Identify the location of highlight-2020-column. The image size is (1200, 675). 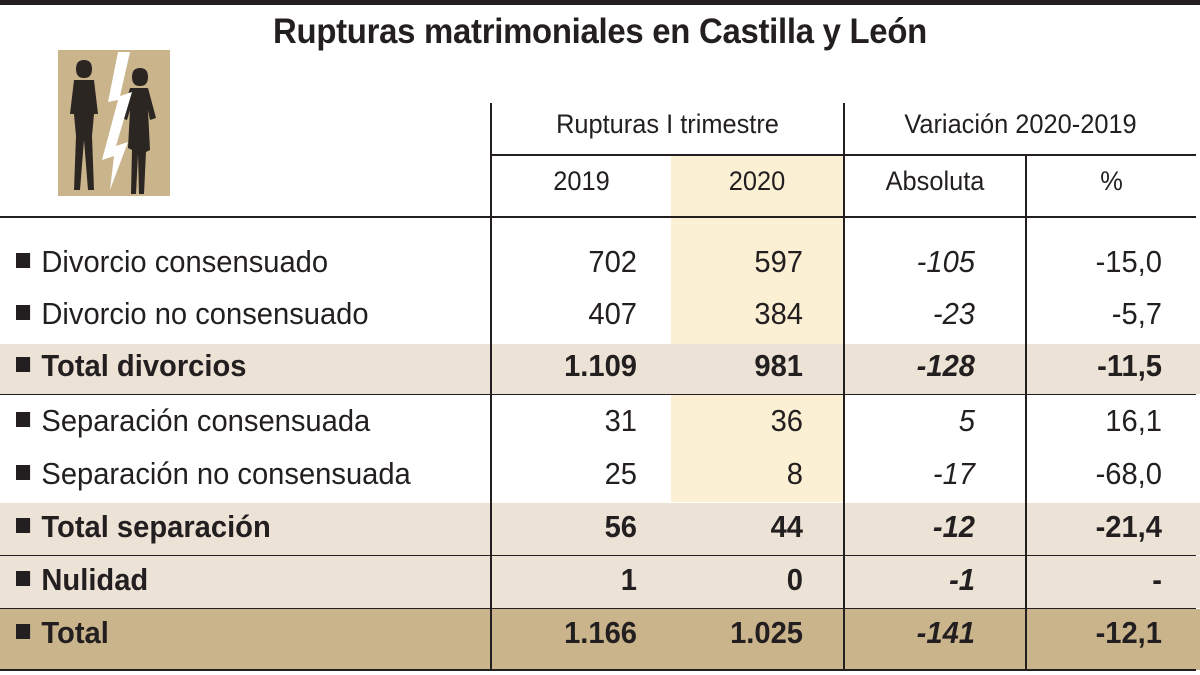
(757, 328).